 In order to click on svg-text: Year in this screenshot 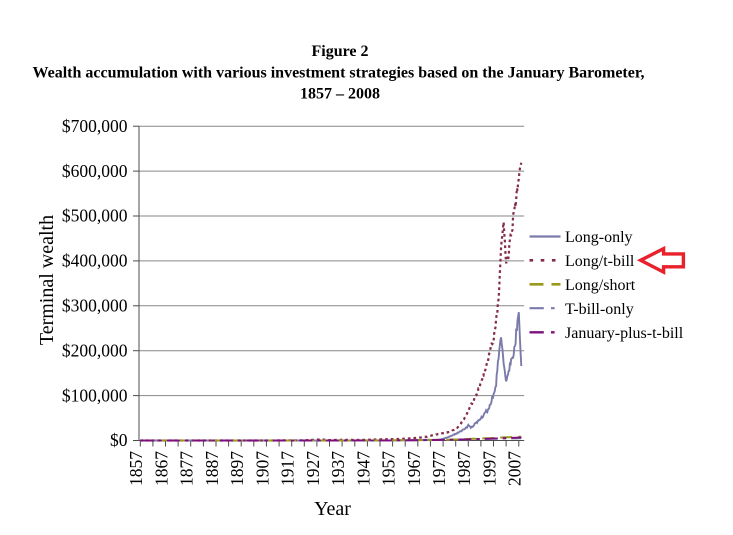, I will do `click(332, 509)`.